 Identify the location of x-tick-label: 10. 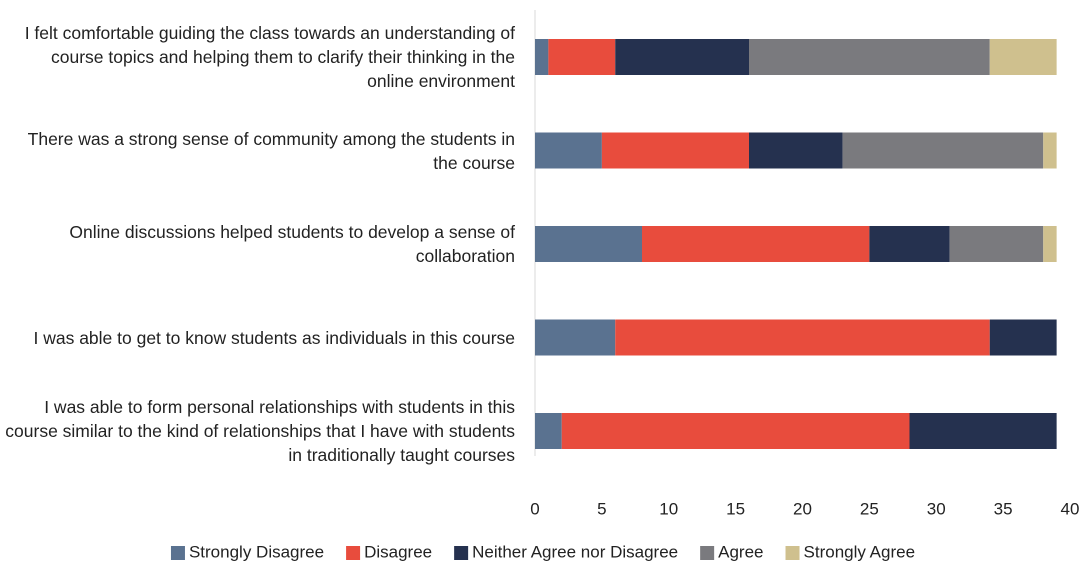
(668, 508).